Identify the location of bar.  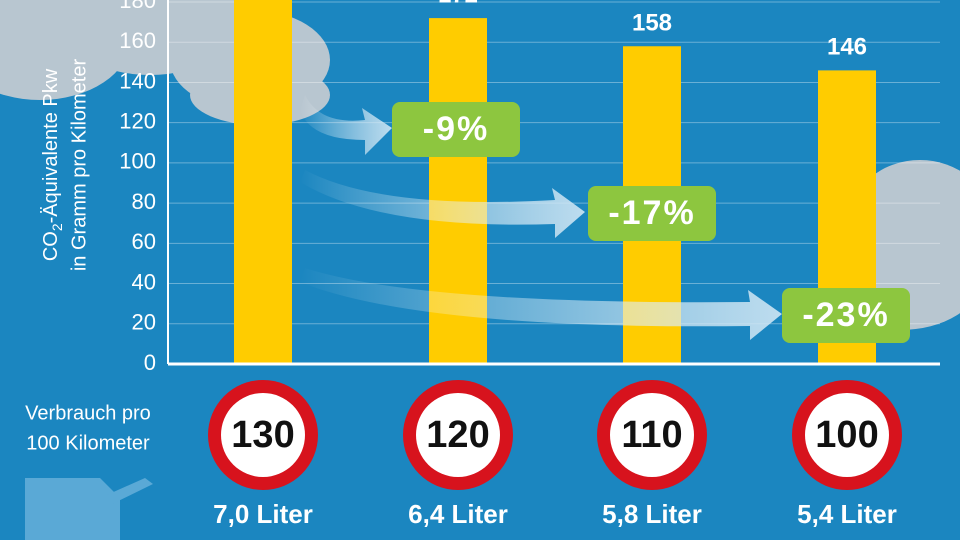
(263, 182).